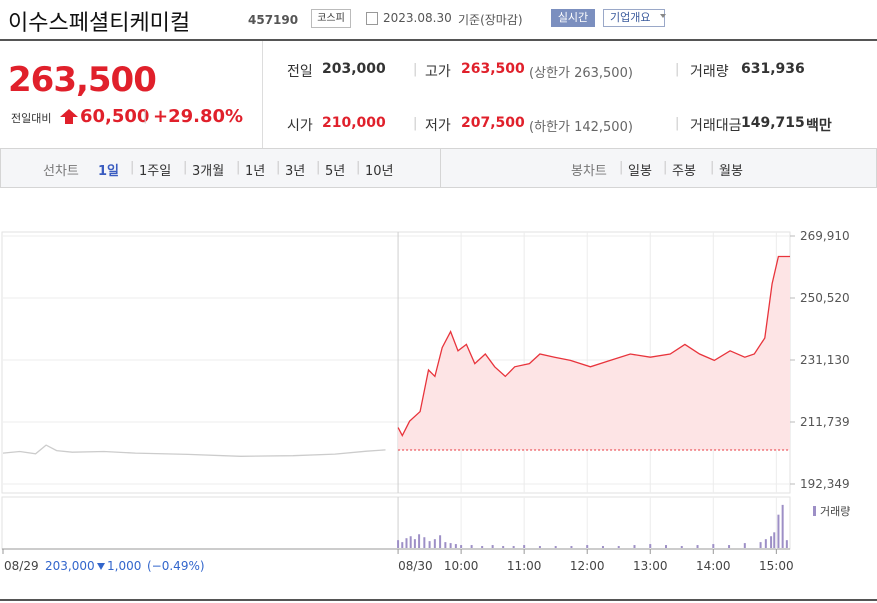 This screenshot has width=877, height=603. What do you see at coordinates (82, 80) in the screenshot?
I see `current-price: 263,500` at bounding box center [82, 80].